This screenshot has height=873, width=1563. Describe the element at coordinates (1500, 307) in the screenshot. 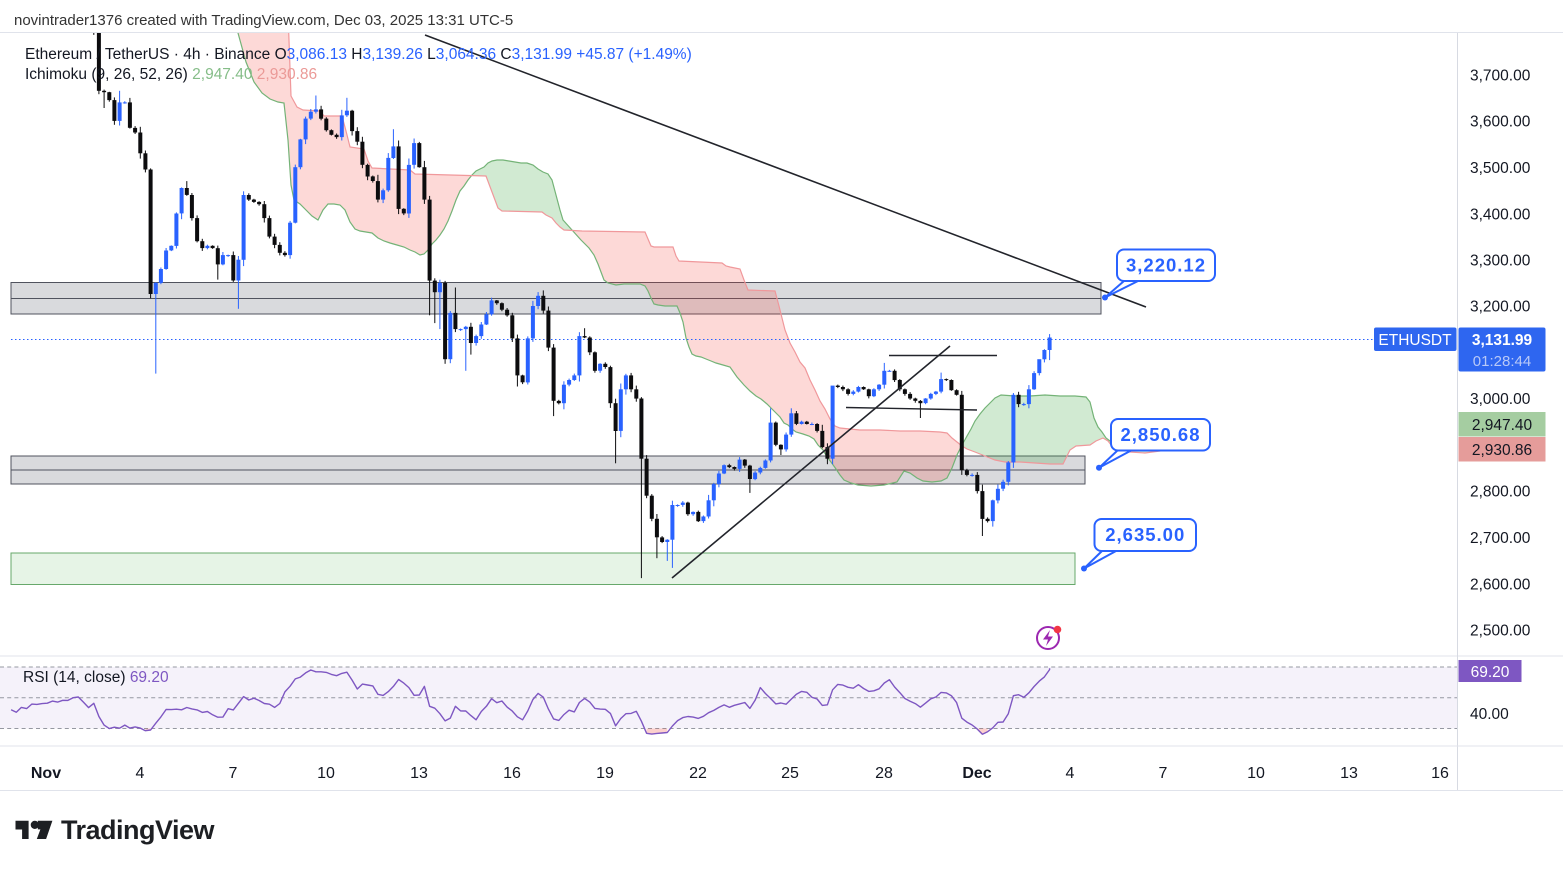

I see `svg-text: 3,200.00` at that location.